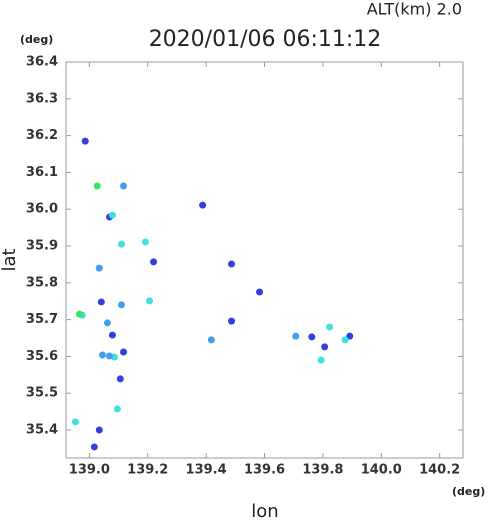  I want to click on y-tick-label: 35.6, so click(42, 356).